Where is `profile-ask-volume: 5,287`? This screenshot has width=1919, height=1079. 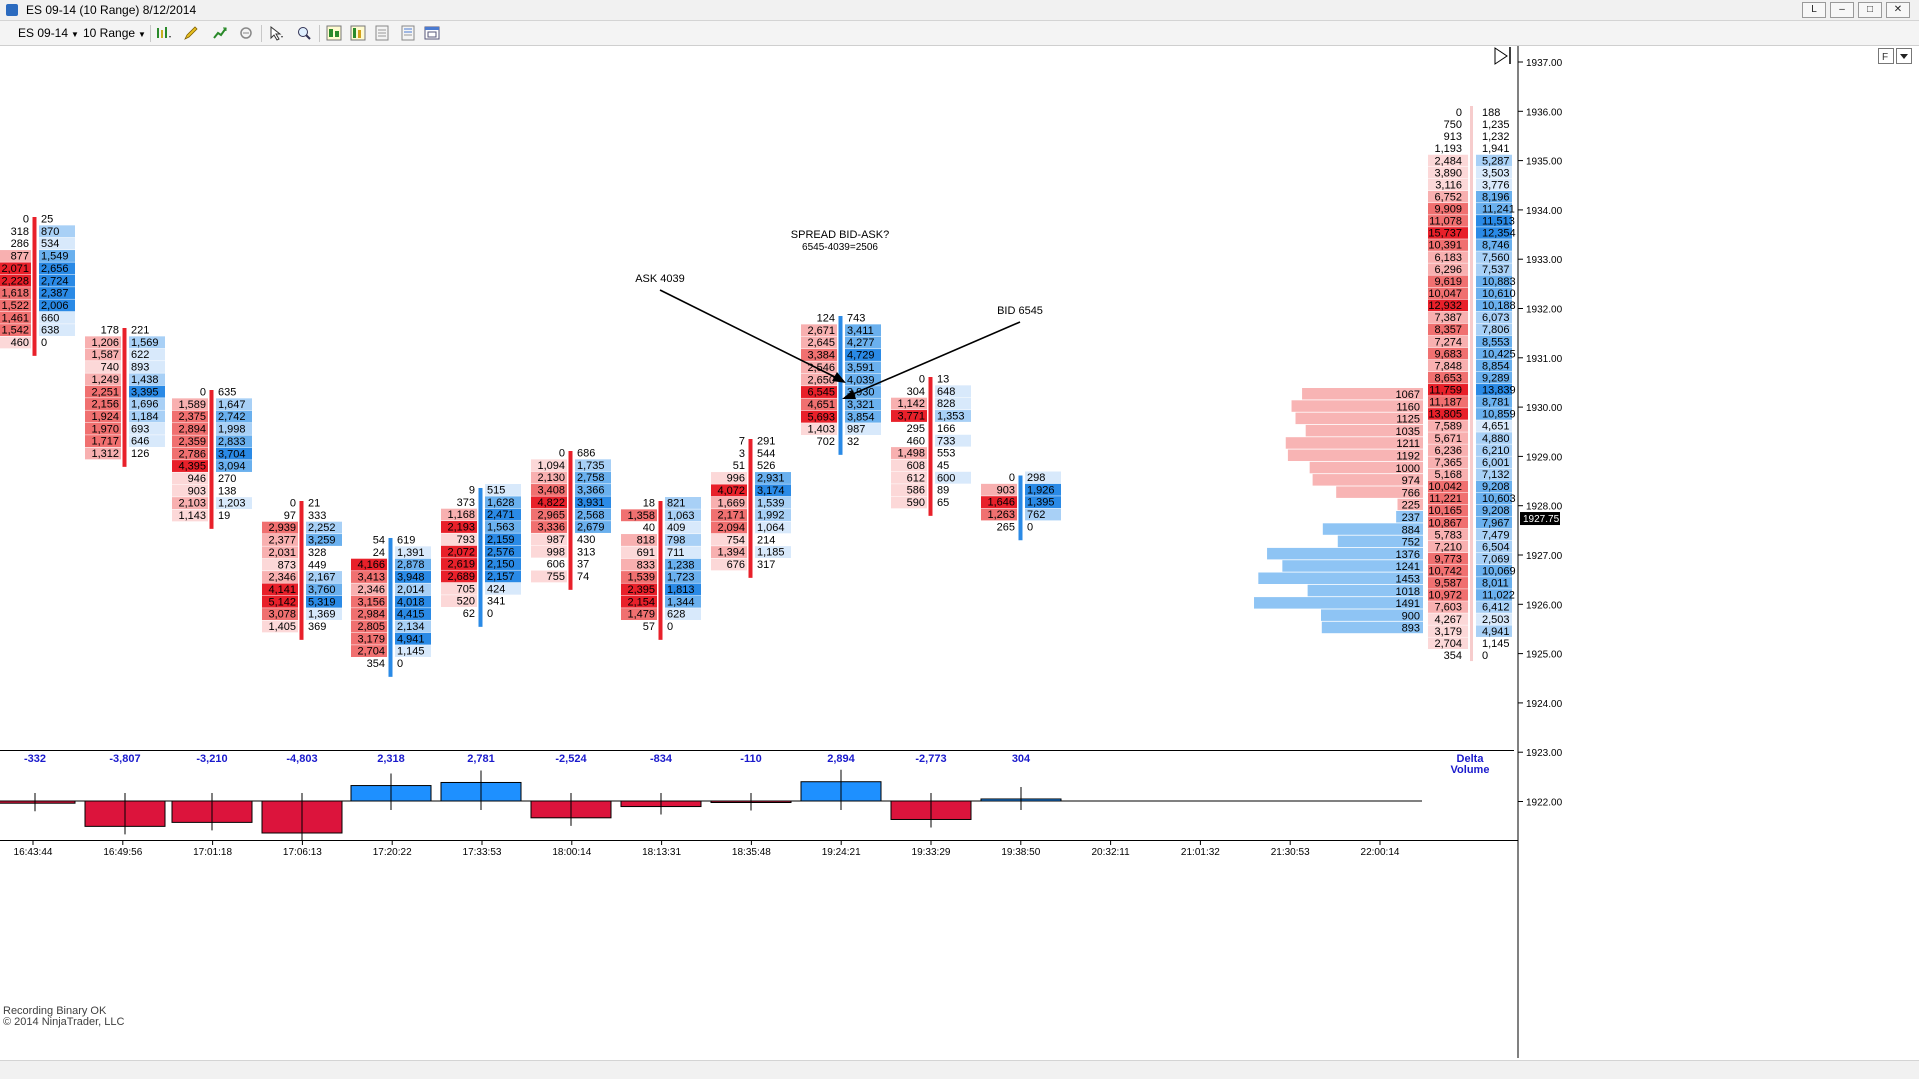
profile-ask-volume: 5,287 is located at coordinates (1496, 161).